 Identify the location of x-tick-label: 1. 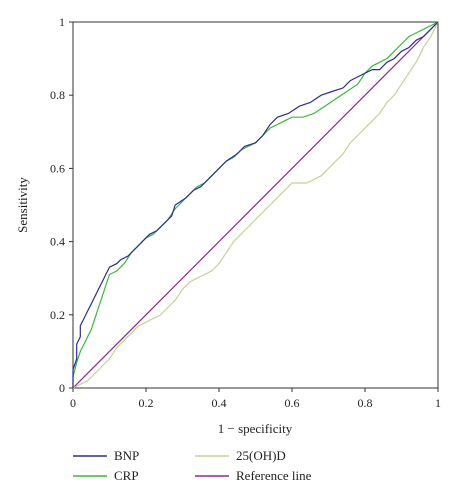
(438, 403).